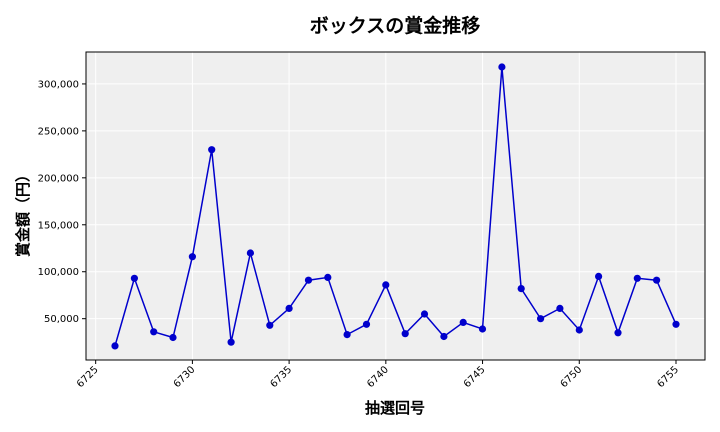 This screenshot has height=432, width=720. Describe the element at coordinates (572, 377) in the screenshot. I see `x-tick-label: 6750` at that location.